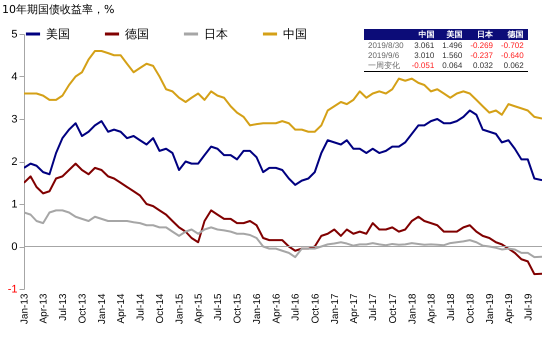 The image size is (554, 339). Describe the element at coordinates (423, 66) in the screenshot. I see `annotation: -0.051` at that location.